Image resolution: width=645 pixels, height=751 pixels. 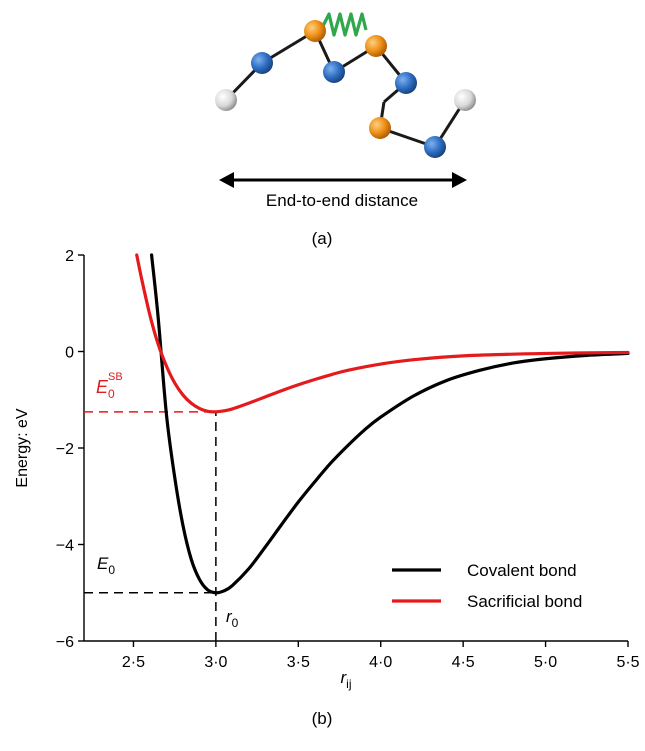 I want to click on x-tick-label: 4·5, so click(x=463, y=662).